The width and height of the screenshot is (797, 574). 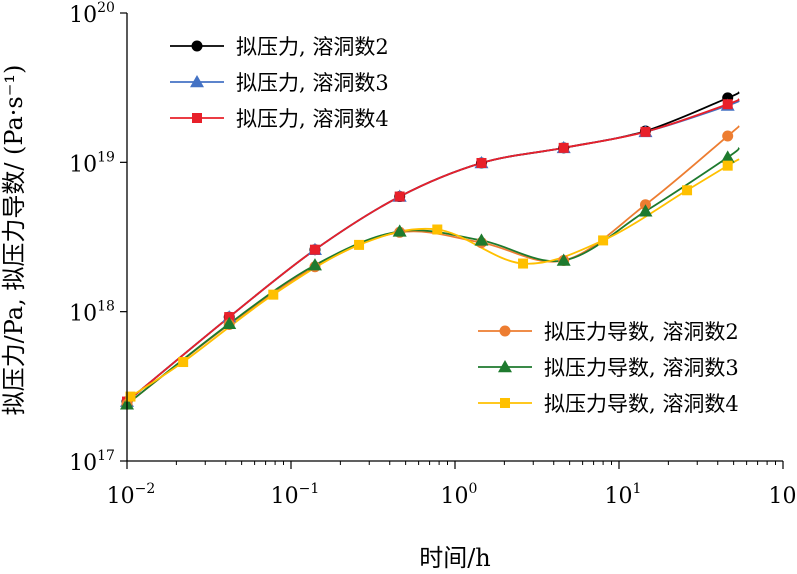 What do you see at coordinates (455, 558) in the screenshot?
I see `x-axis-label: 时间/h` at bounding box center [455, 558].